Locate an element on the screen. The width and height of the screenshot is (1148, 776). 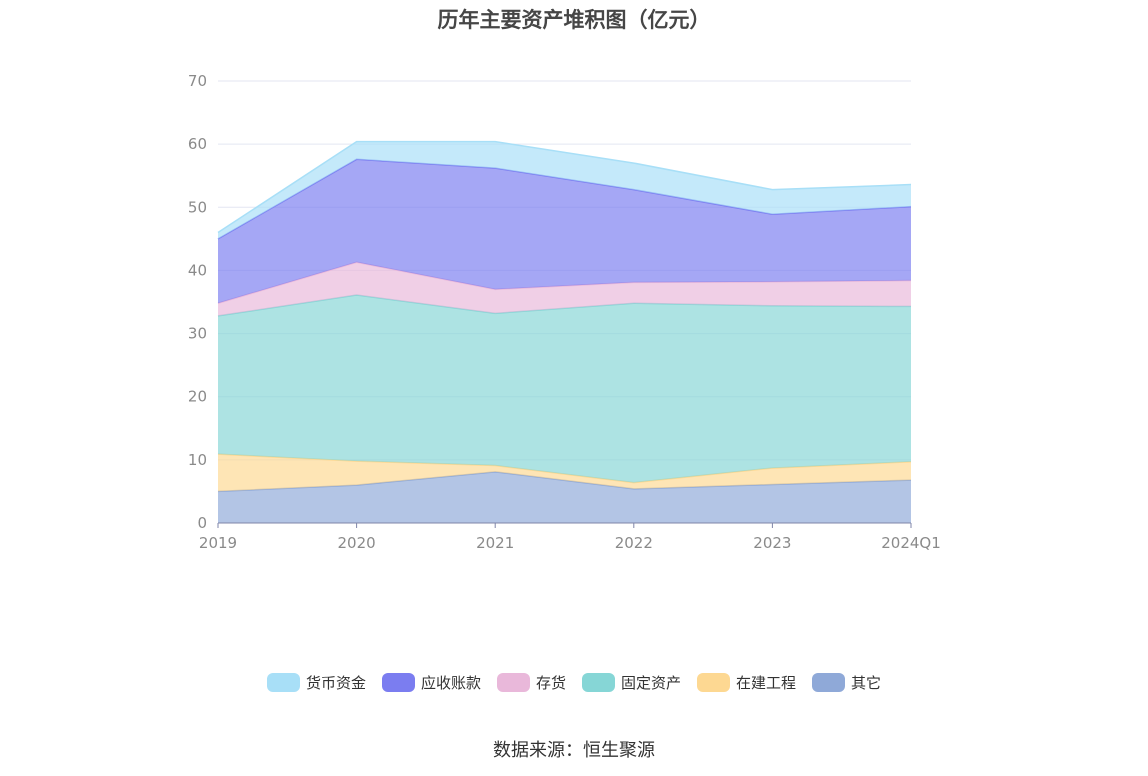
legend-item: 固定资产 is located at coordinates (631, 682).